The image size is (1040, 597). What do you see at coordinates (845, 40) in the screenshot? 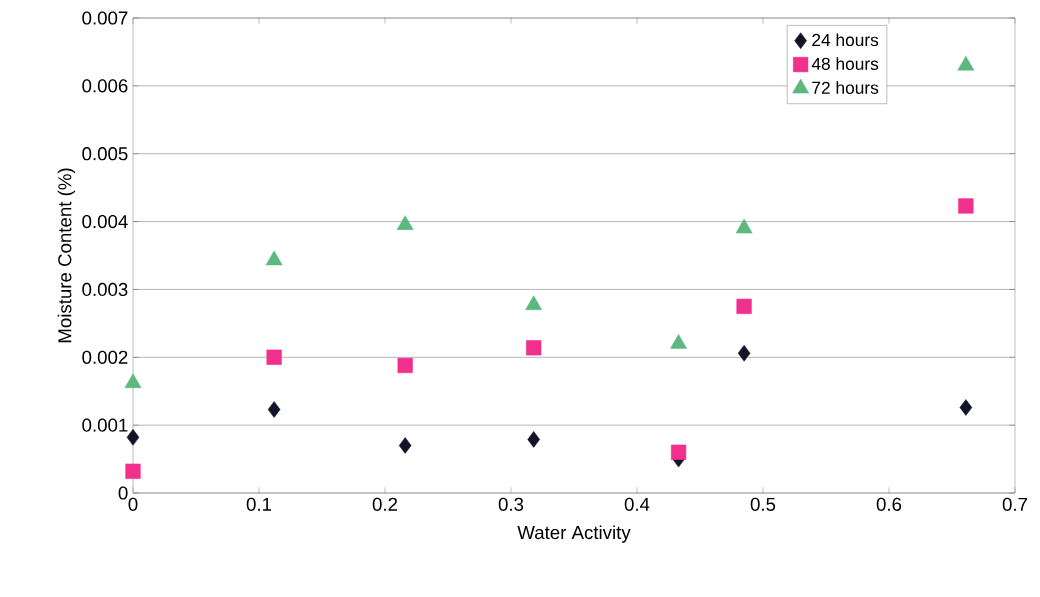
I see `legend-label: 24 hours` at bounding box center [845, 40].